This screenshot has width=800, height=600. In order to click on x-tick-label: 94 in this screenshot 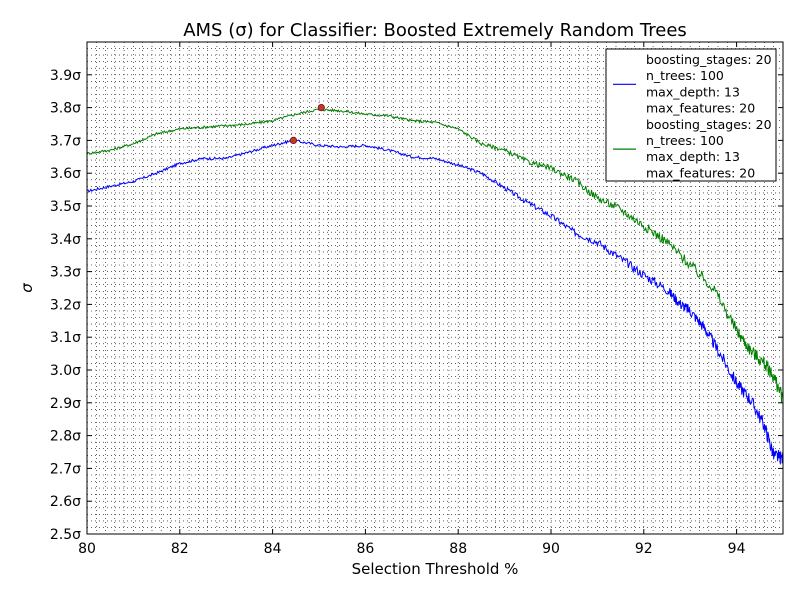, I will do `click(737, 549)`.